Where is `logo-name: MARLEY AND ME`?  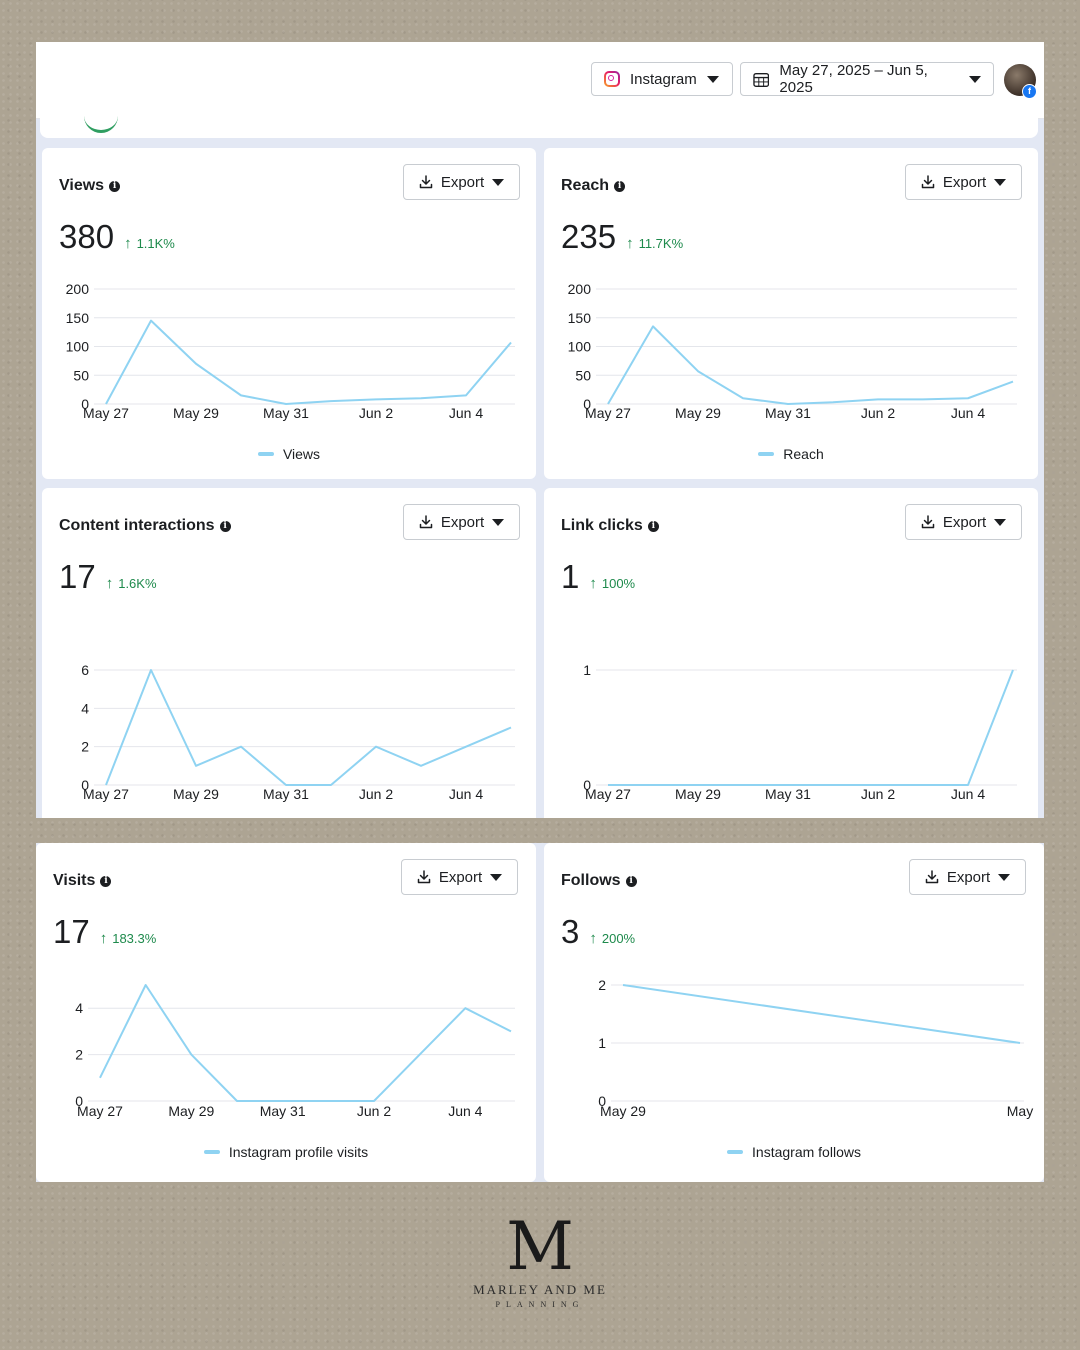 logo-name: MARLEY AND ME is located at coordinates (540, 1289).